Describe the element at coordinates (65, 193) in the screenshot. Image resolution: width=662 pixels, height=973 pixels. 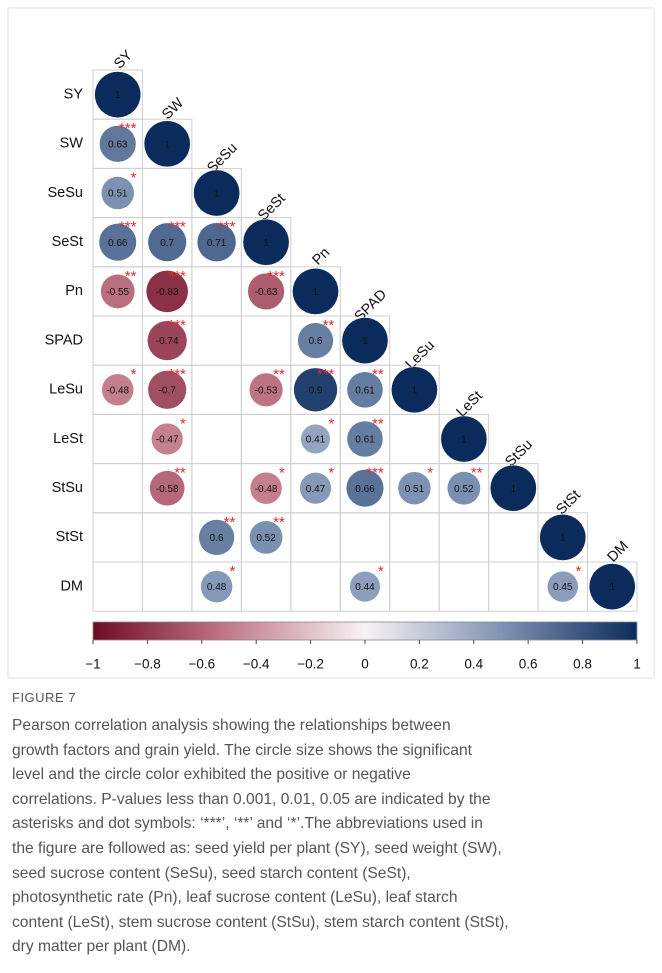
I see `row-label: SeSu` at that location.